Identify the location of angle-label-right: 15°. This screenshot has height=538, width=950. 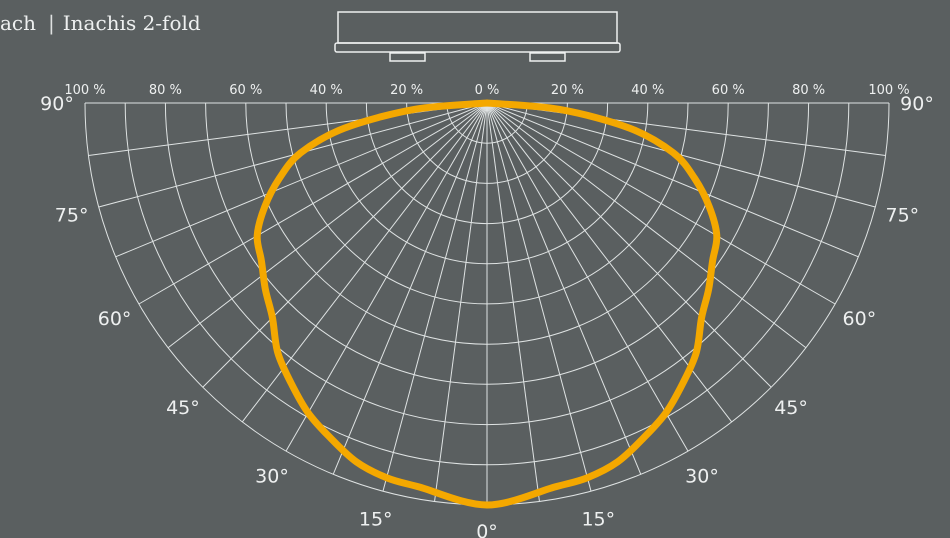
(598, 519).